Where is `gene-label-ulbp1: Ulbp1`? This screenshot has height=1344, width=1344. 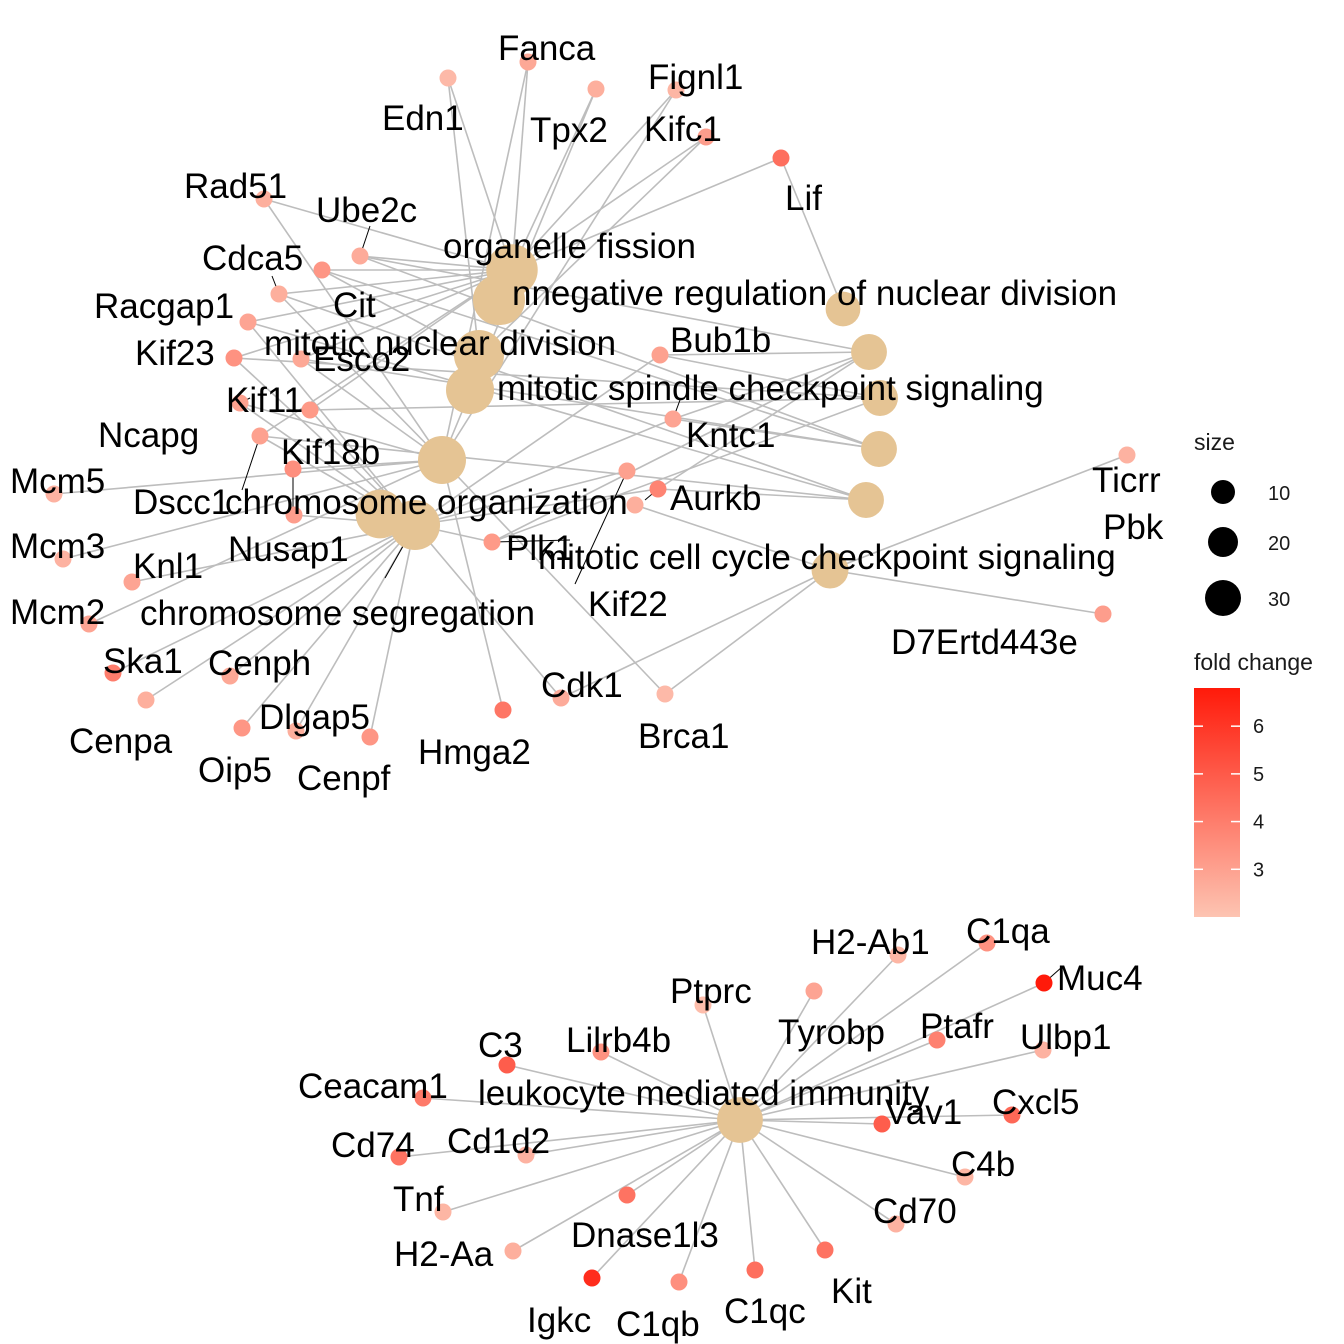 gene-label-ulbp1: Ulbp1 is located at coordinates (1065, 1037).